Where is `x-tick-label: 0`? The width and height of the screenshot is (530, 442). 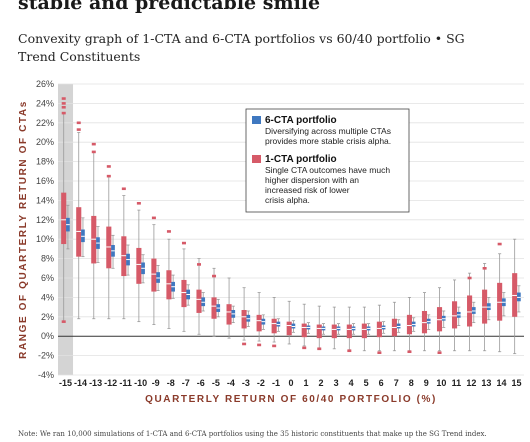 x-tick-label: 0 is located at coordinates (290, 383).